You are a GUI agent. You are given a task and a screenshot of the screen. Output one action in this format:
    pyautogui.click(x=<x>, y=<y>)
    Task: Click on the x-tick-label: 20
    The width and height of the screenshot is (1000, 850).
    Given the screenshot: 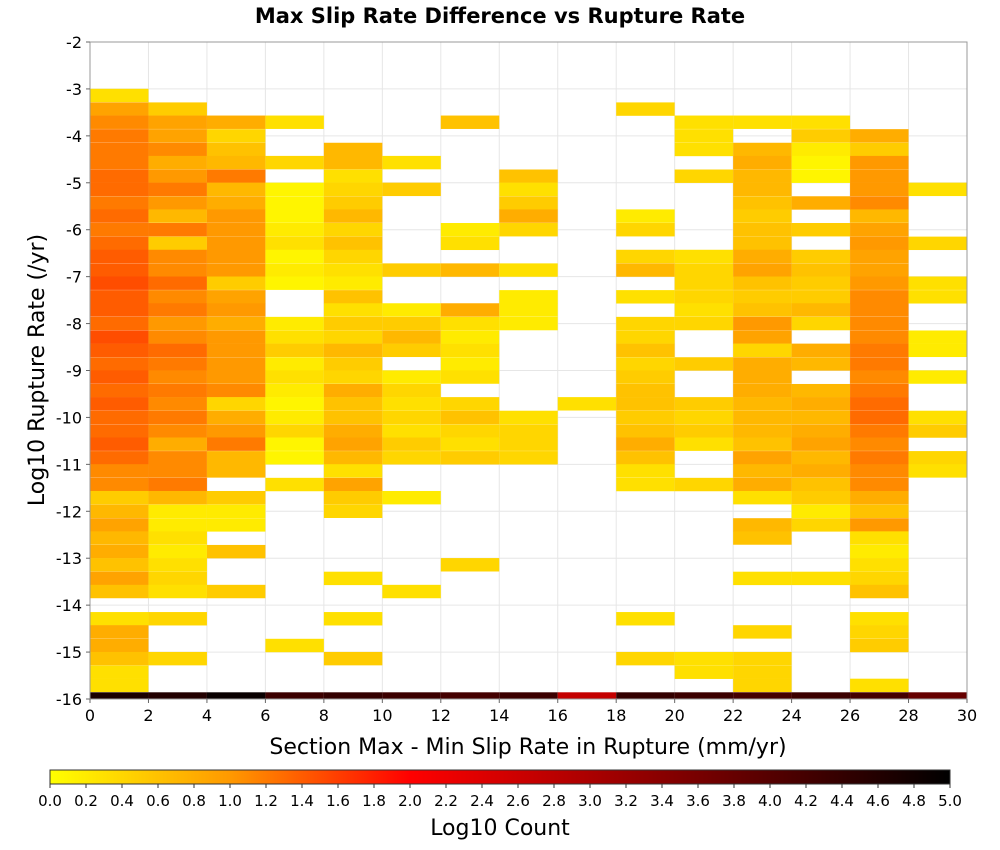 What is the action you would take?
    pyautogui.click(x=674, y=715)
    